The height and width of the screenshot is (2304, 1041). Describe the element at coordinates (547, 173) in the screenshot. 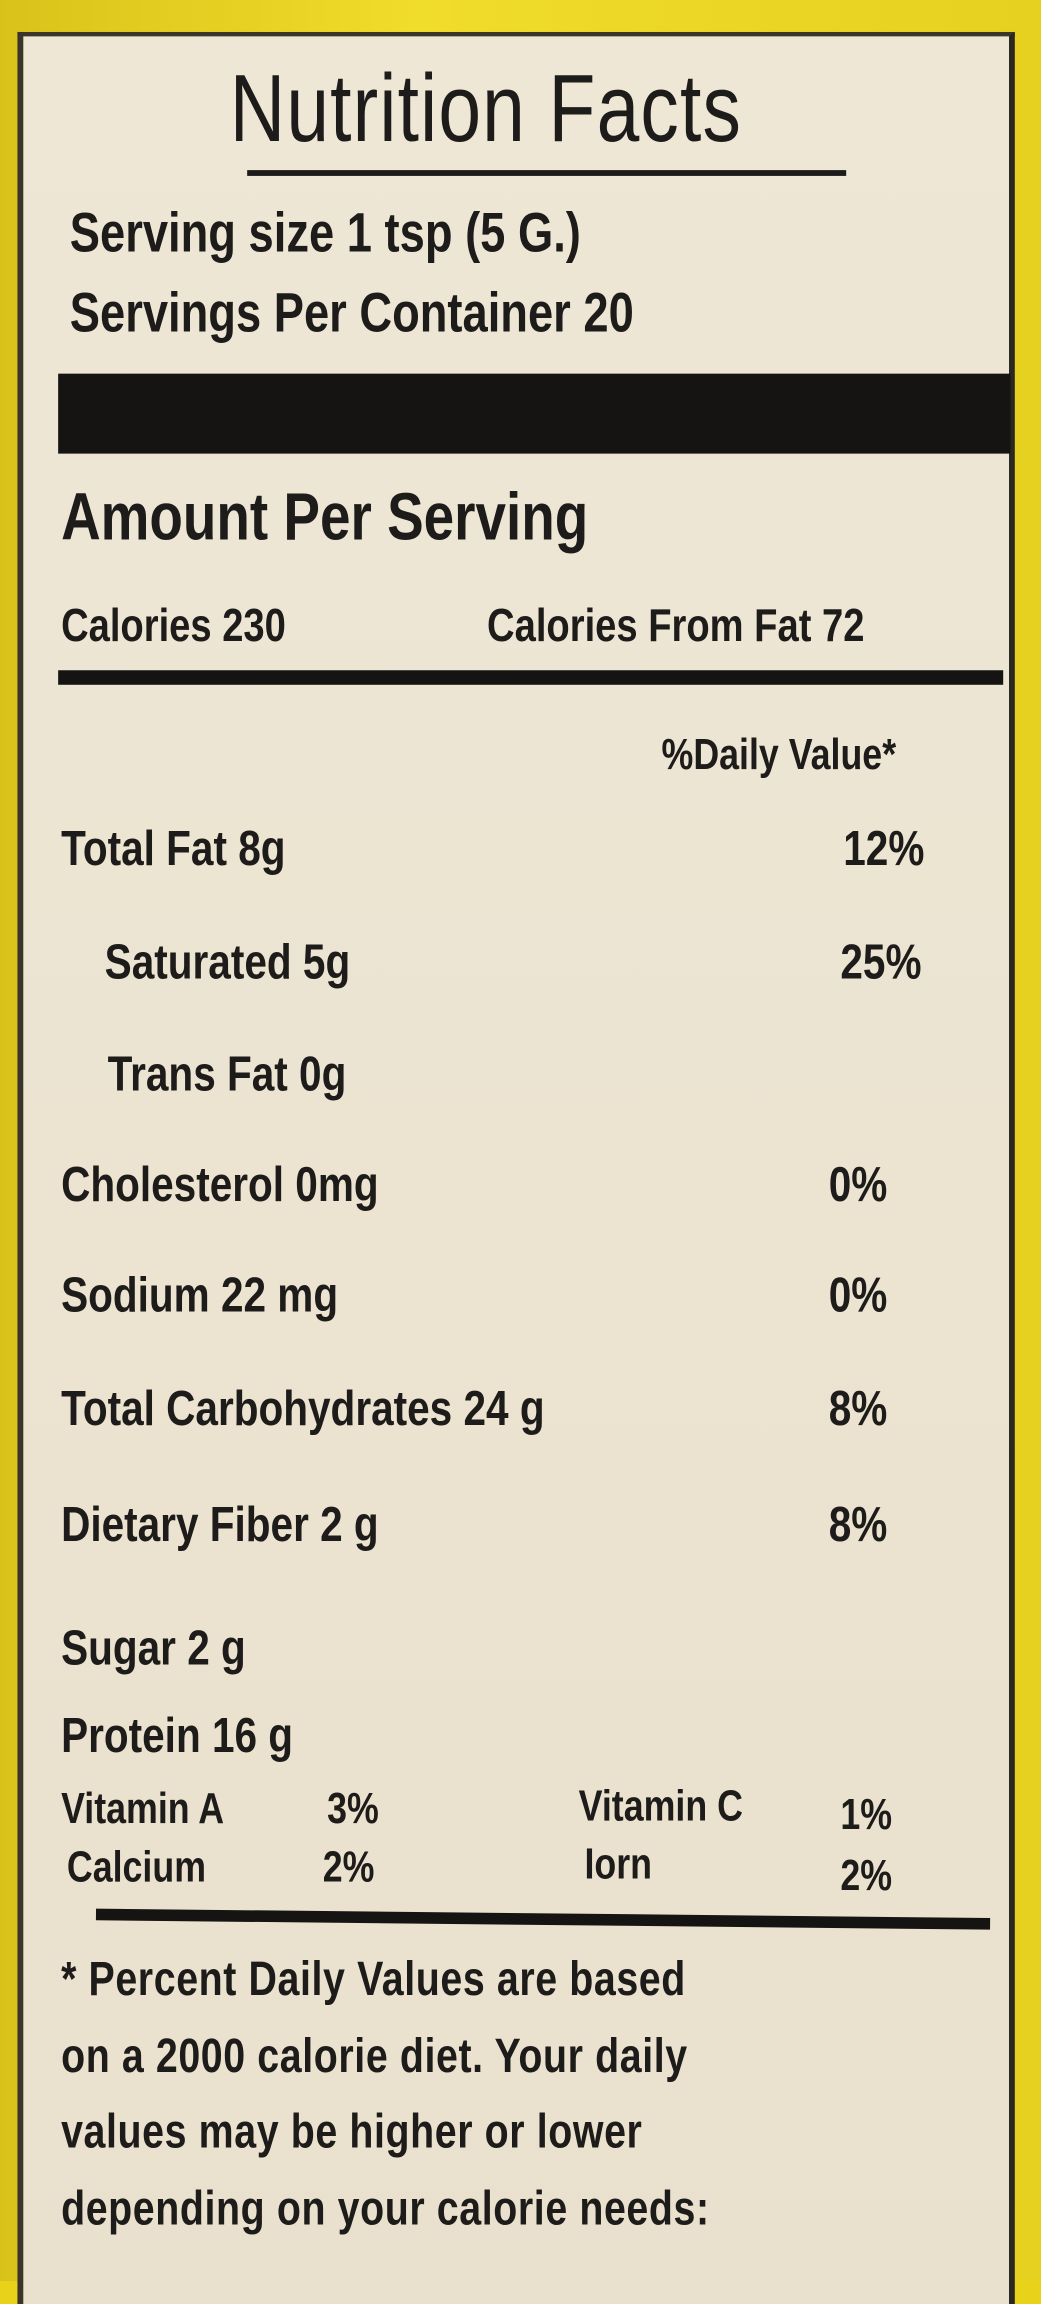

I see `title-underline` at that location.